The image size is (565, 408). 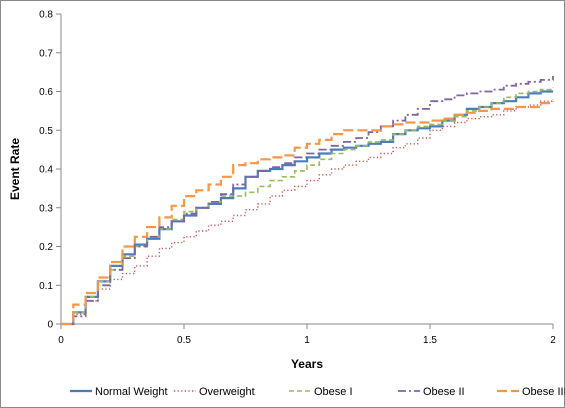 What do you see at coordinates (307, 364) in the screenshot?
I see `x-axis-title: Years` at bounding box center [307, 364].